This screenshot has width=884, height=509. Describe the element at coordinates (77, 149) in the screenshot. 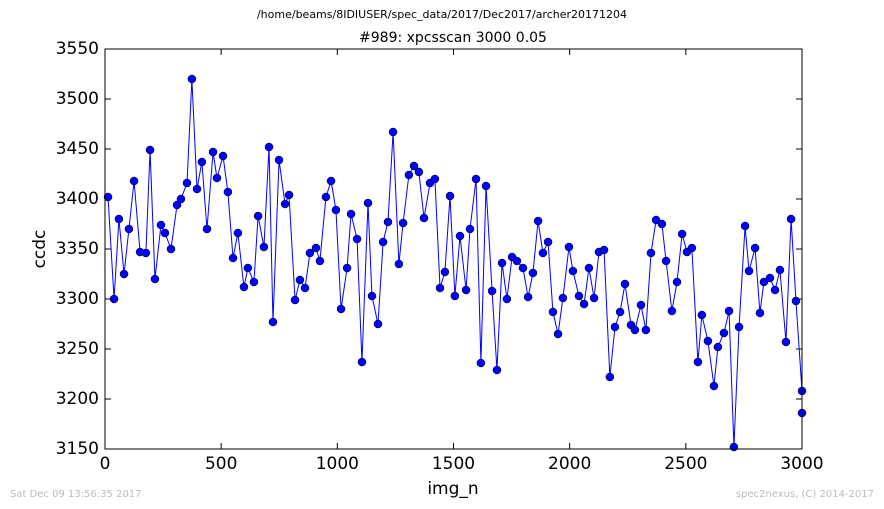

I see `y-tick-label: 3450` at that location.